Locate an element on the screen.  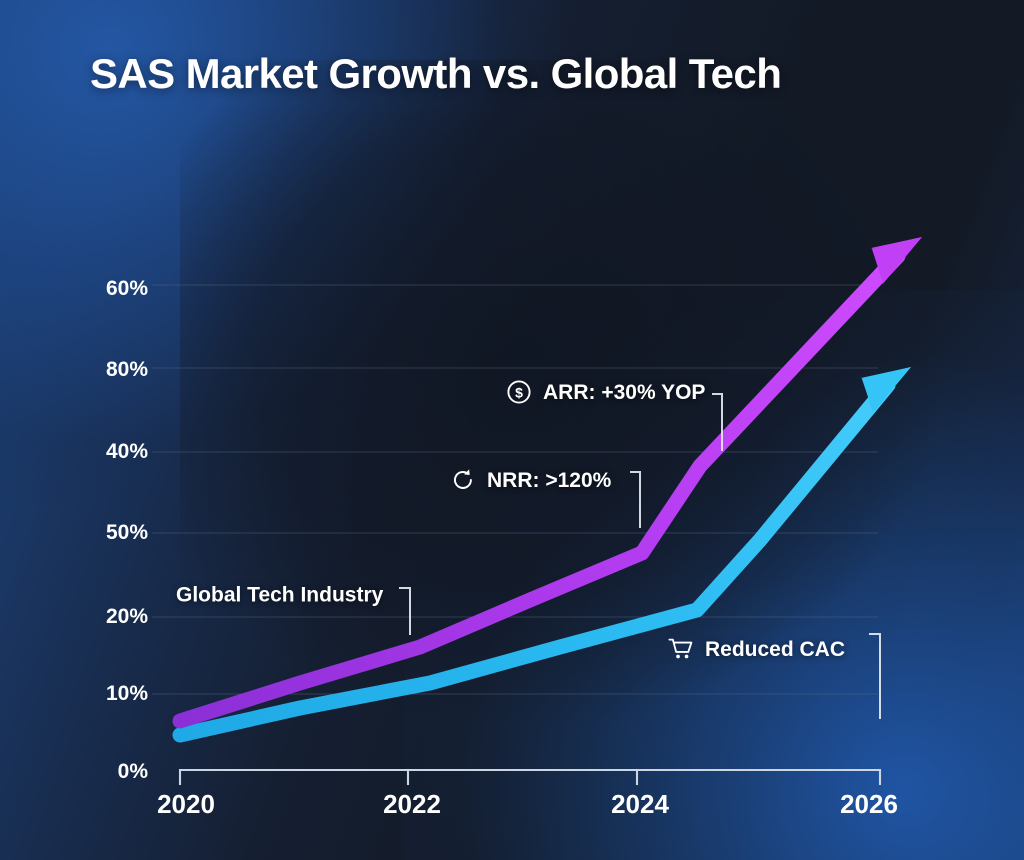
leader-line-cac is located at coordinates (875, 676).